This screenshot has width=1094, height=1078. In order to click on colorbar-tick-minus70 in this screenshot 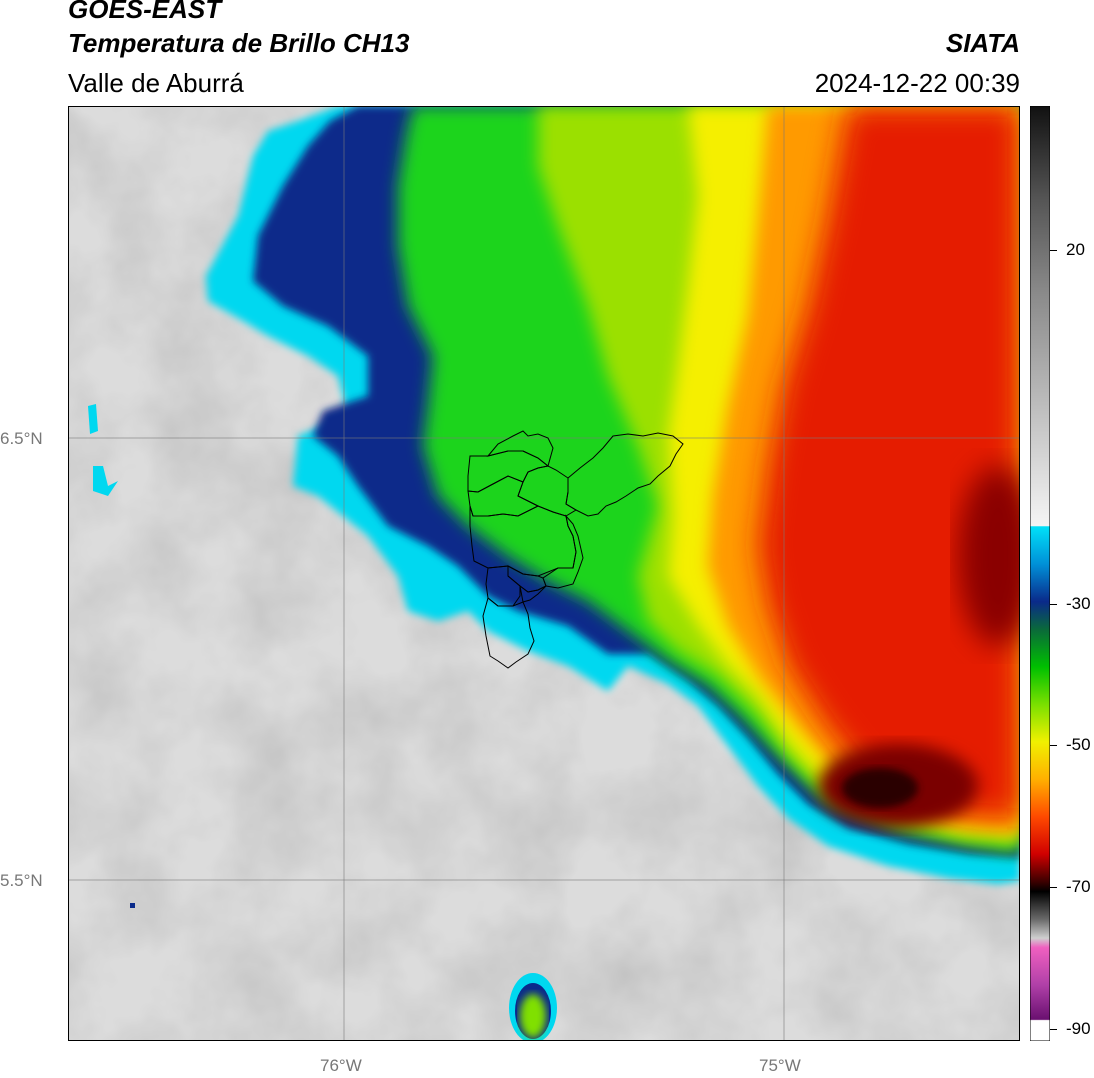, I will do `click(1053, 887)`.